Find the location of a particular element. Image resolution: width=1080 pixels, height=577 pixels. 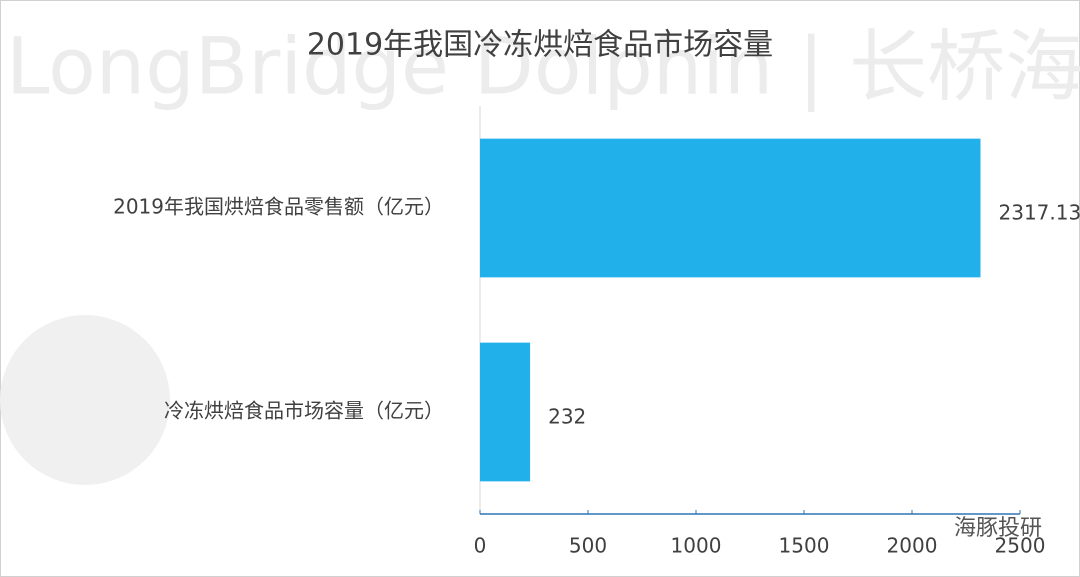

x-tick-label: 1500 is located at coordinates (804, 546).